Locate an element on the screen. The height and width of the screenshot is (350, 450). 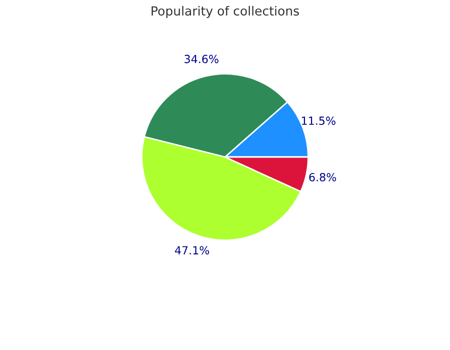
data-label: 11.5% is located at coordinates (319, 120).